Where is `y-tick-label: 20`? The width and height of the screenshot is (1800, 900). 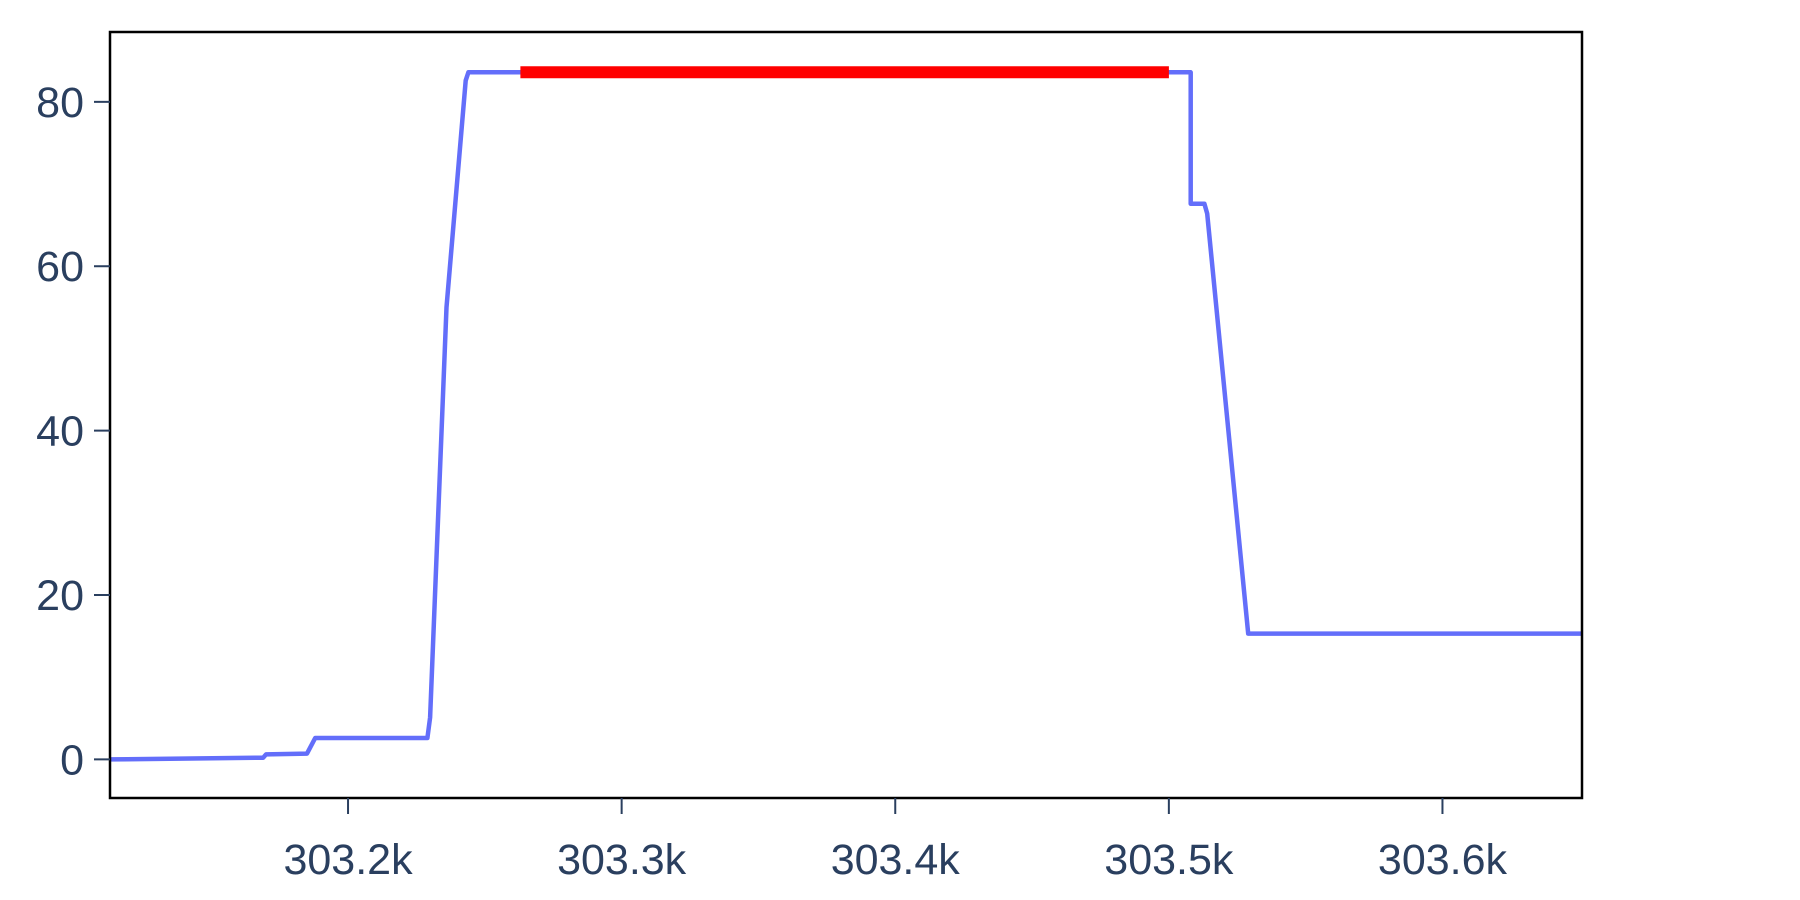
y-tick-label: 20 is located at coordinates (60, 596).